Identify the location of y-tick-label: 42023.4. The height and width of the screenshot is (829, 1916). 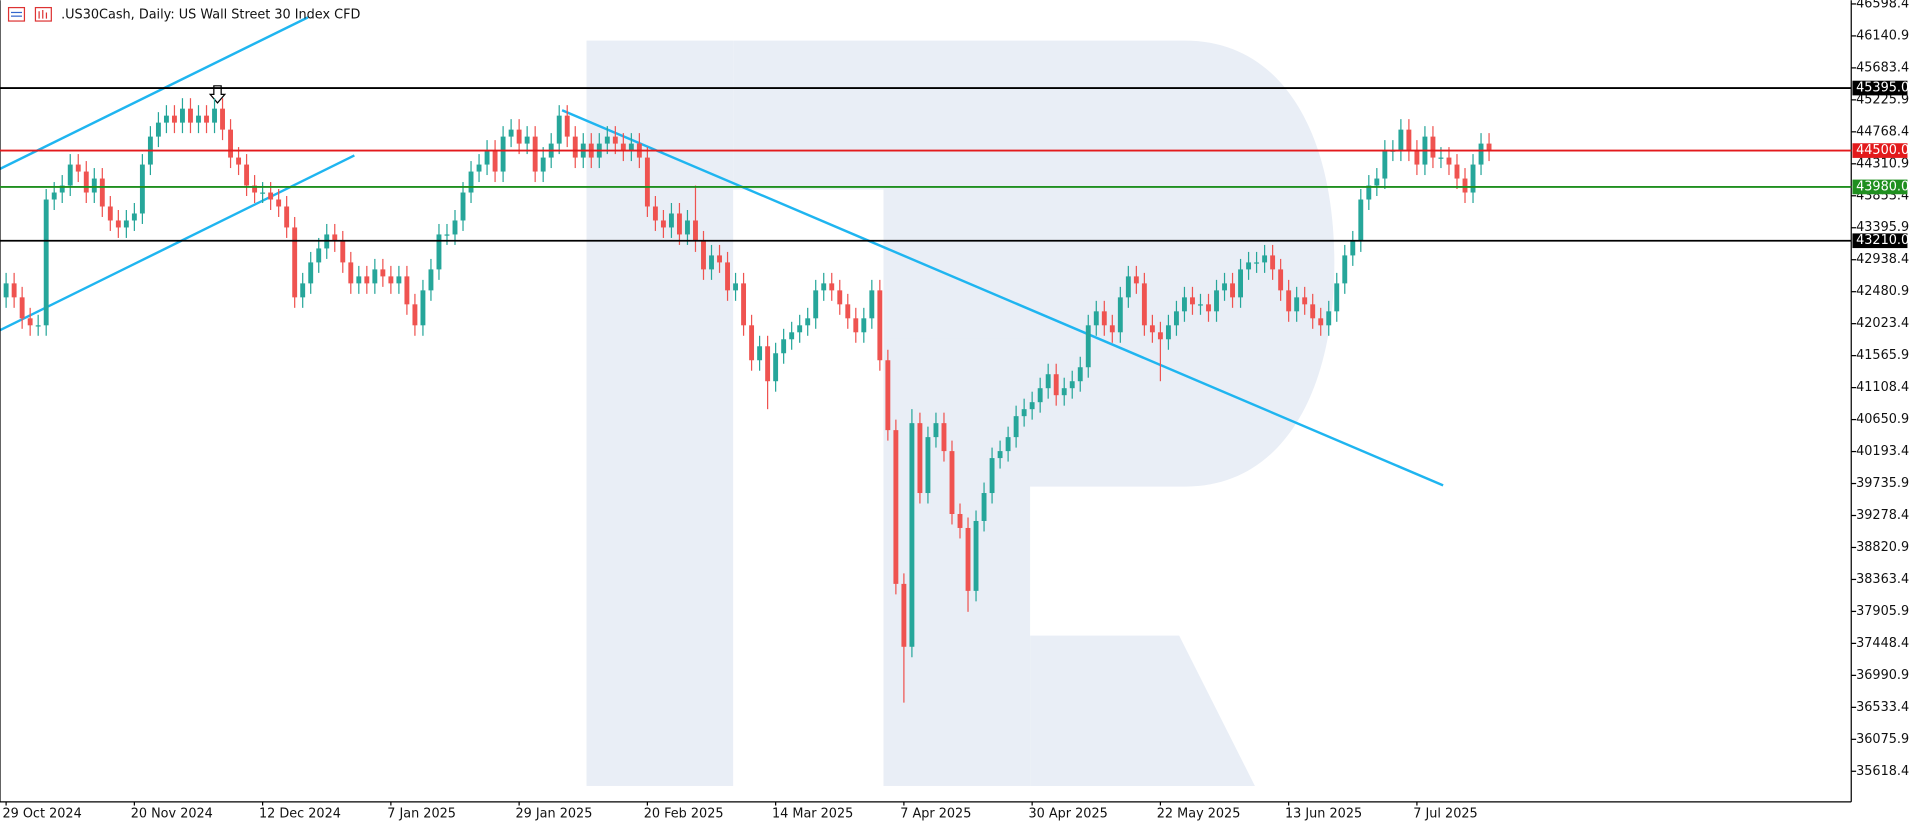
(1882, 323).